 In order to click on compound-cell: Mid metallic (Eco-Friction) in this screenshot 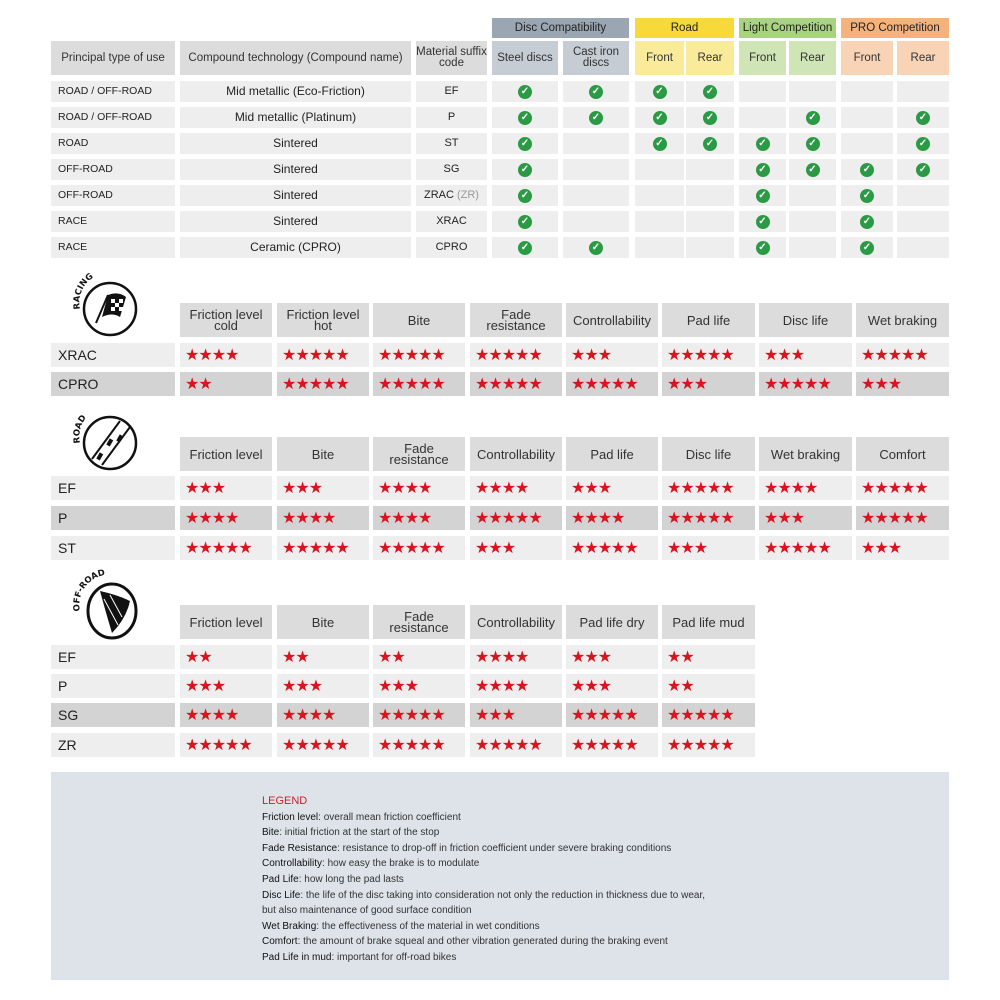, I will do `click(295, 91)`.